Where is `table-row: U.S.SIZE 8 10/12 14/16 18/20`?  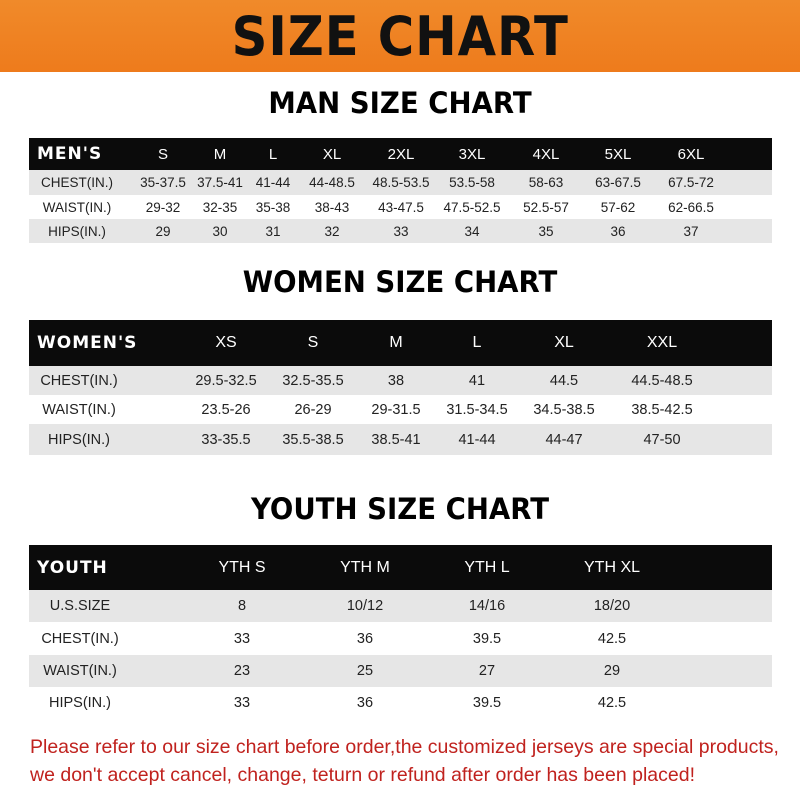 table-row: U.S.SIZE 8 10/12 14/16 18/20 is located at coordinates (400, 606).